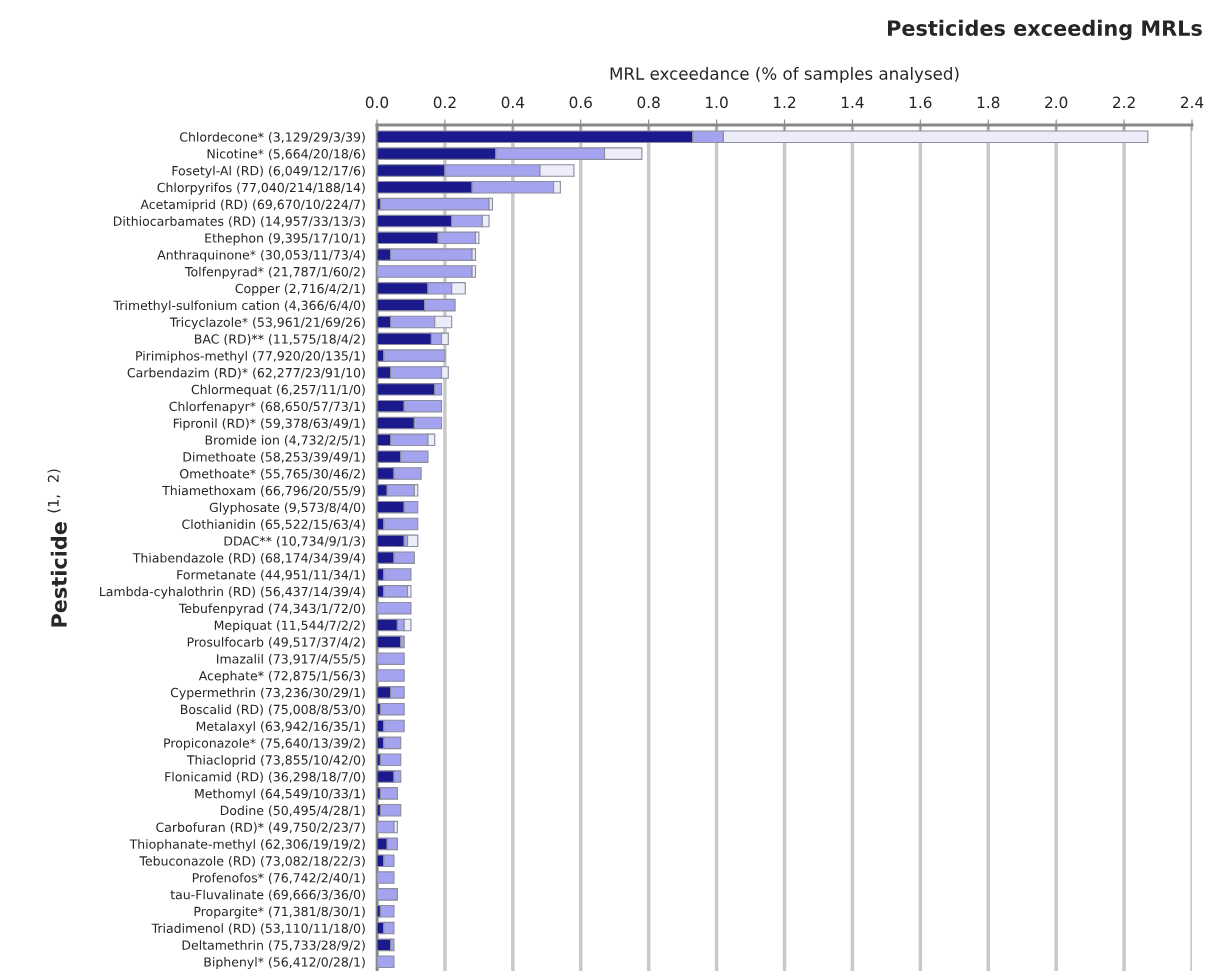 This screenshot has height=971, width=1215. I want to click on y-tick-label: Metalaxyl (63,942/16/35/1), so click(280, 727).